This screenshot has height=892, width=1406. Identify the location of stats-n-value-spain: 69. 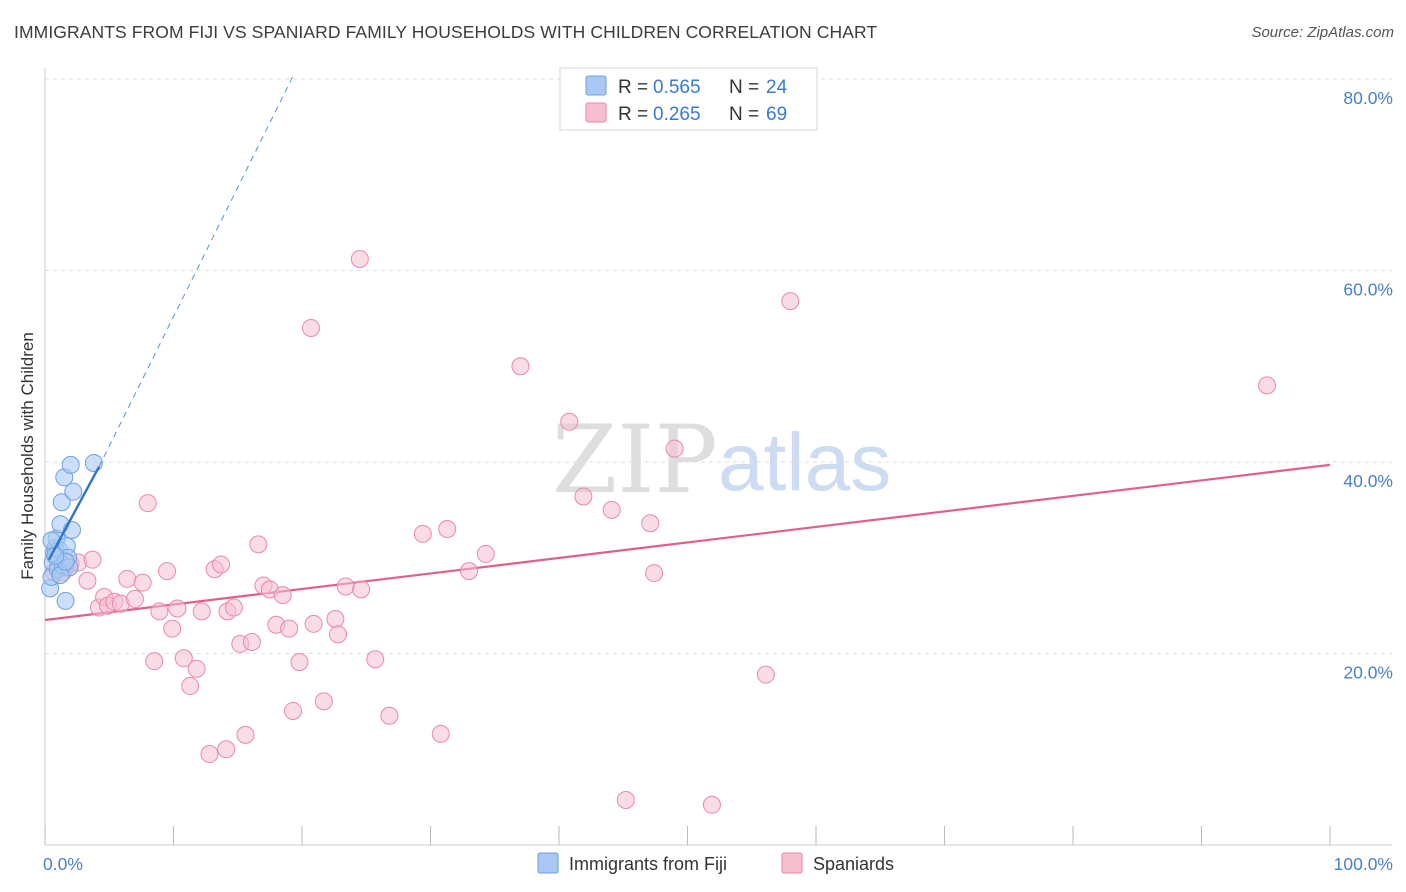
(776, 114).